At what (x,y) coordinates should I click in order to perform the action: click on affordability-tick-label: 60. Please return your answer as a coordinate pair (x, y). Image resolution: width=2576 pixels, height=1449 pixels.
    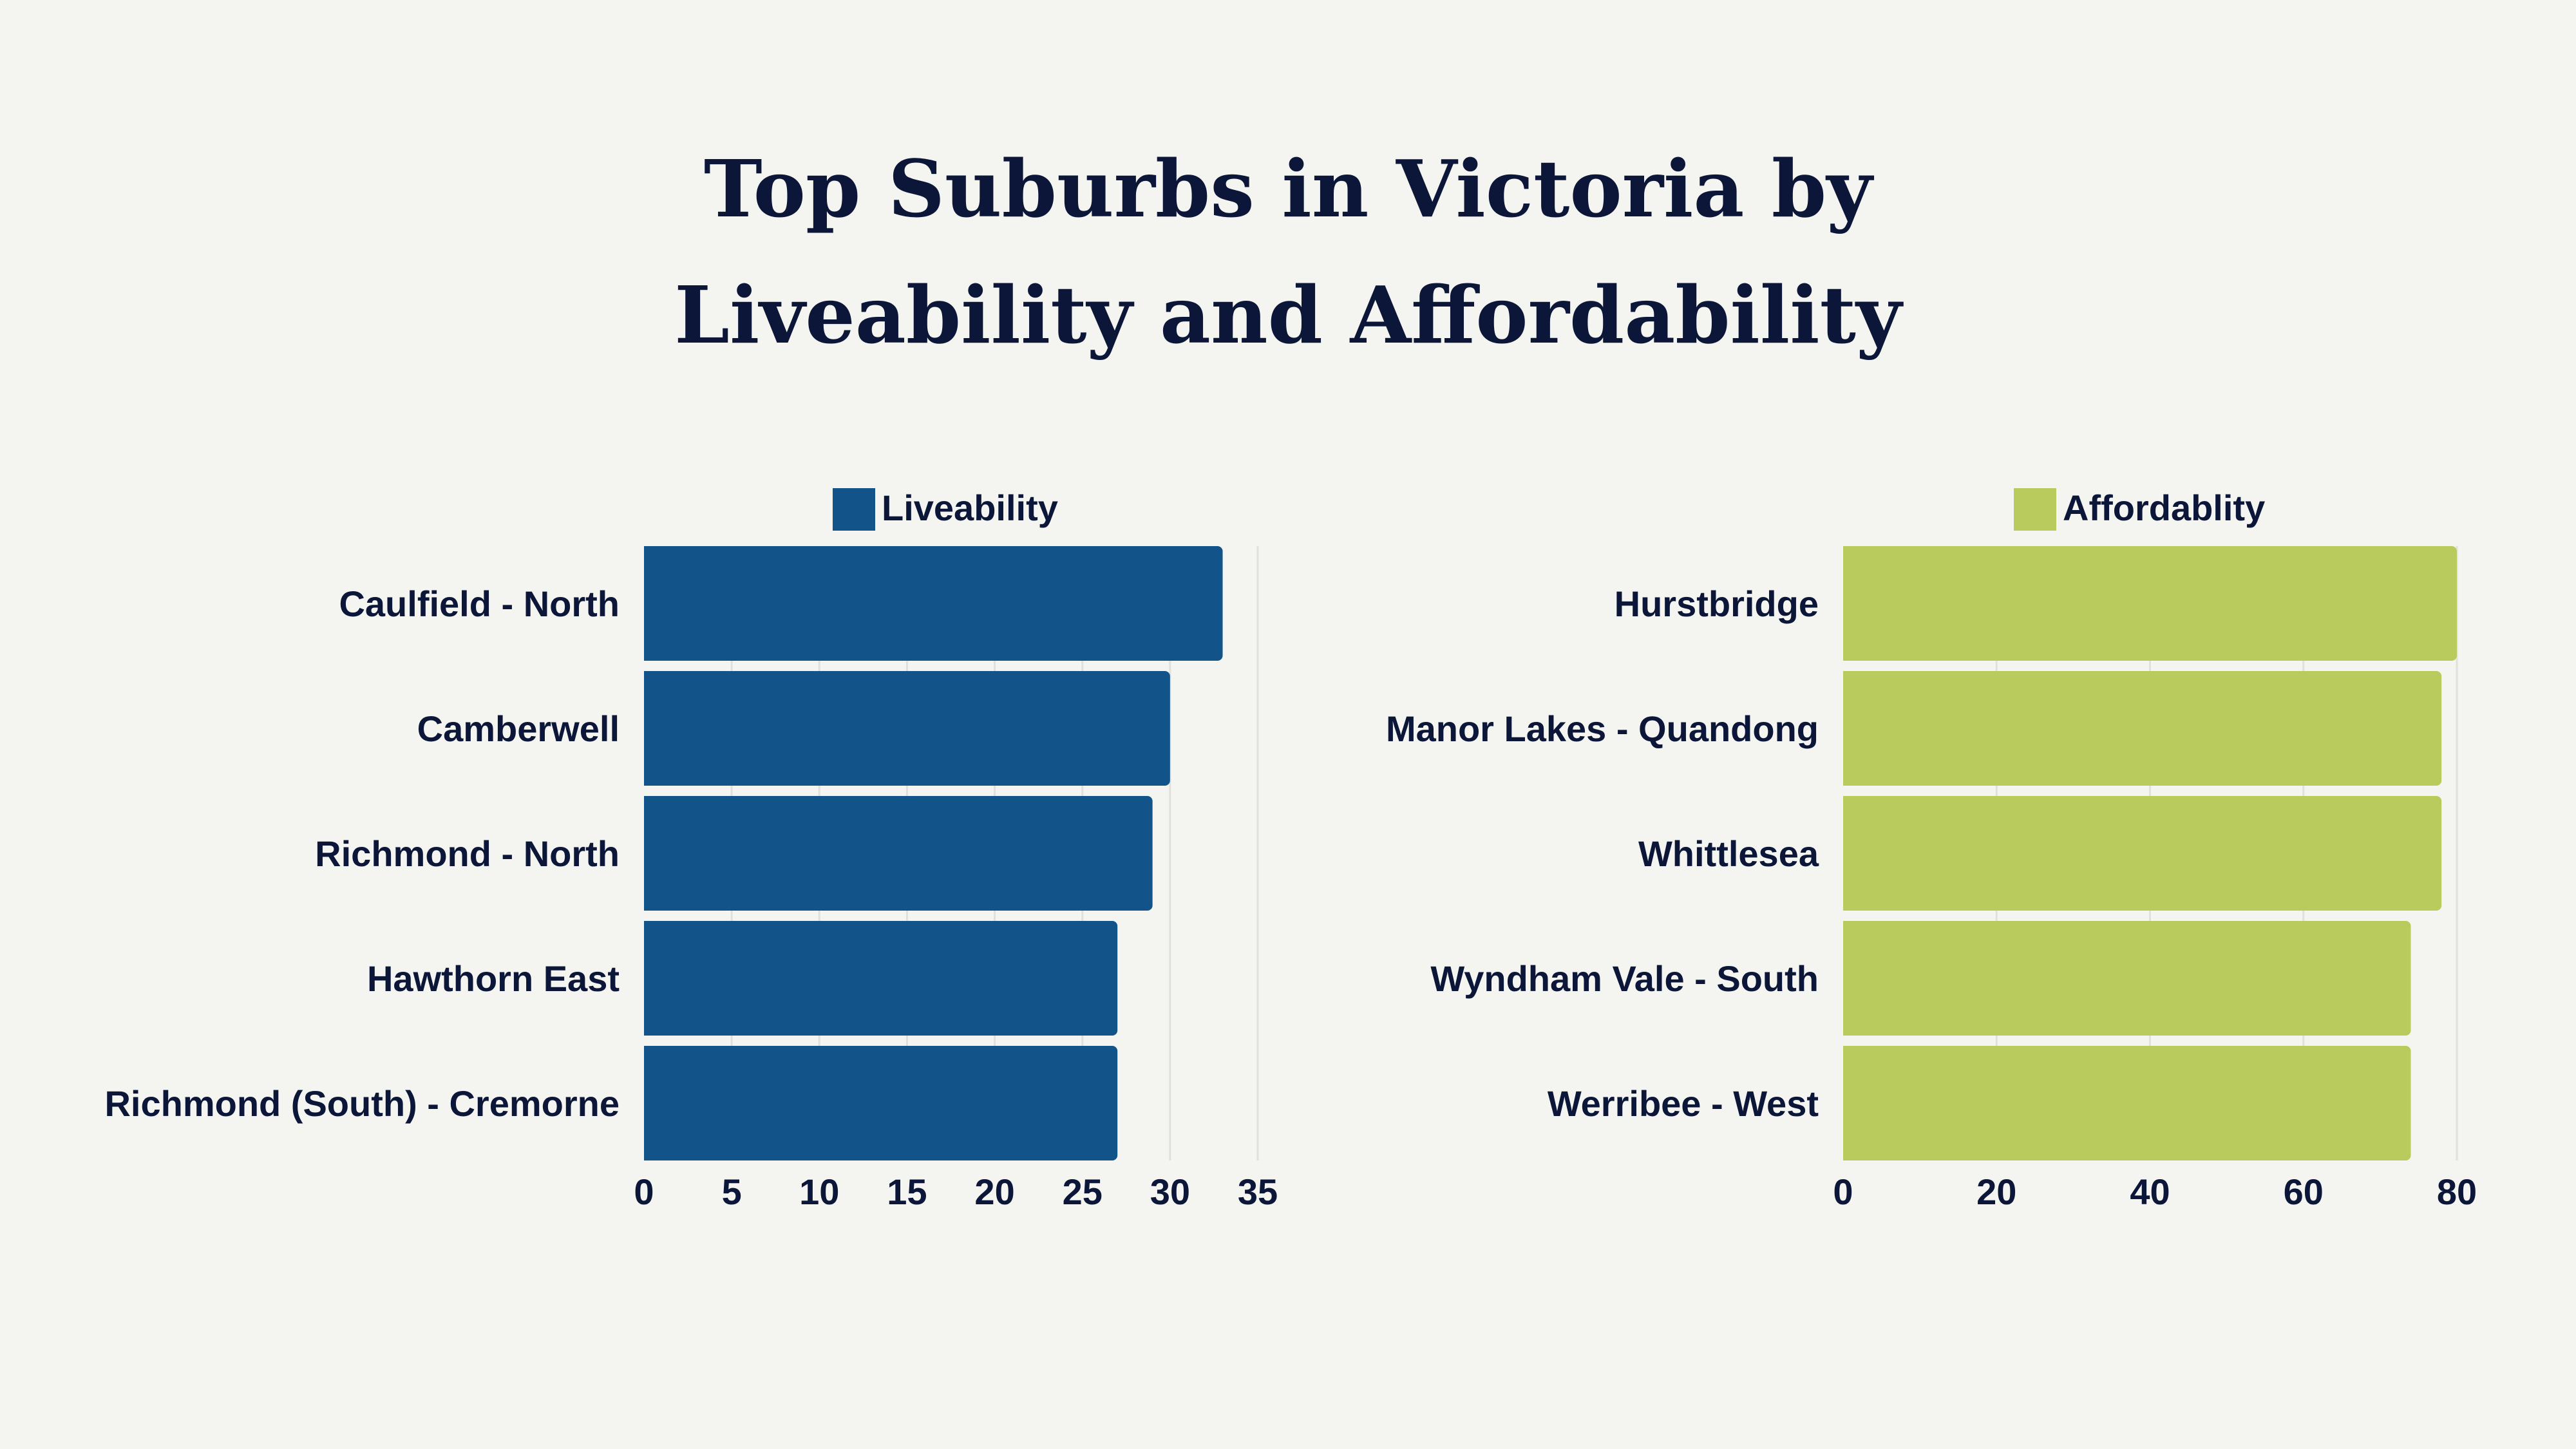
    Looking at the image, I should click on (2304, 1191).